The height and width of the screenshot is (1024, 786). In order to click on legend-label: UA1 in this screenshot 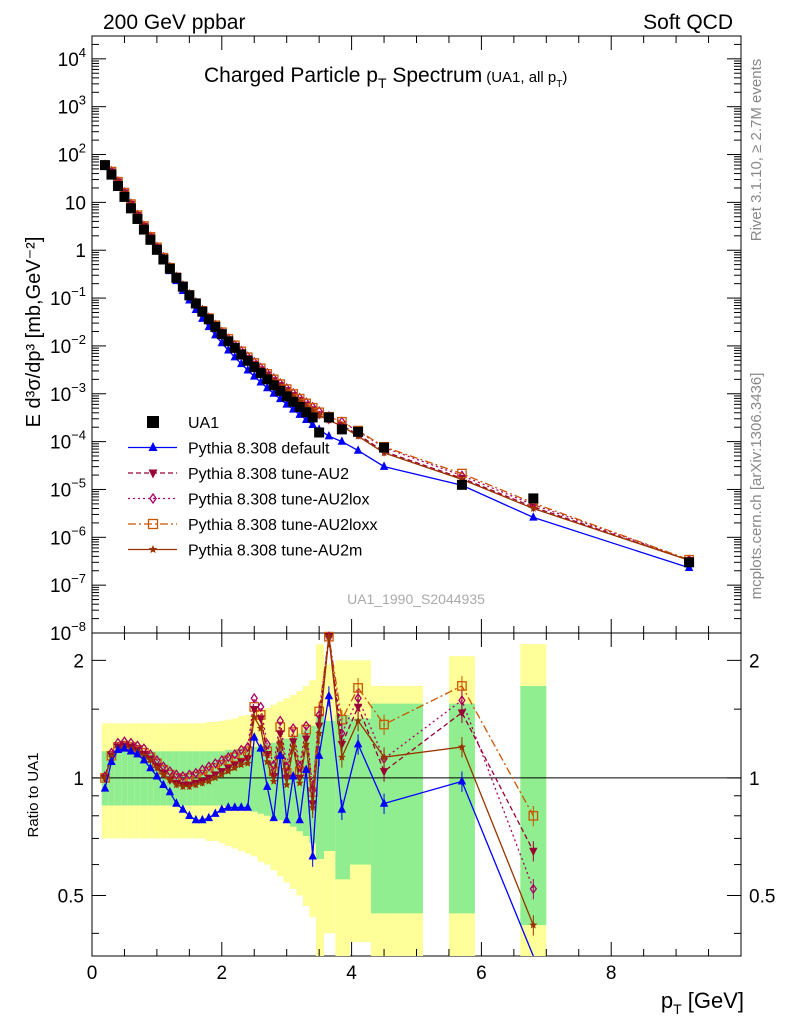, I will do `click(203, 423)`.